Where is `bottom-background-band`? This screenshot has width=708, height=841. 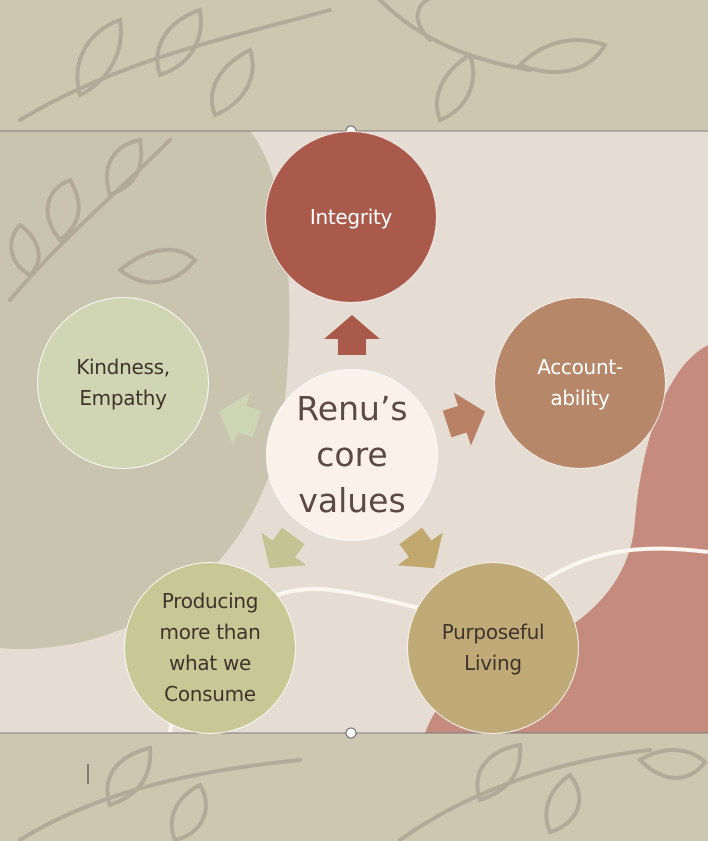 bottom-background-band is located at coordinates (354, 787).